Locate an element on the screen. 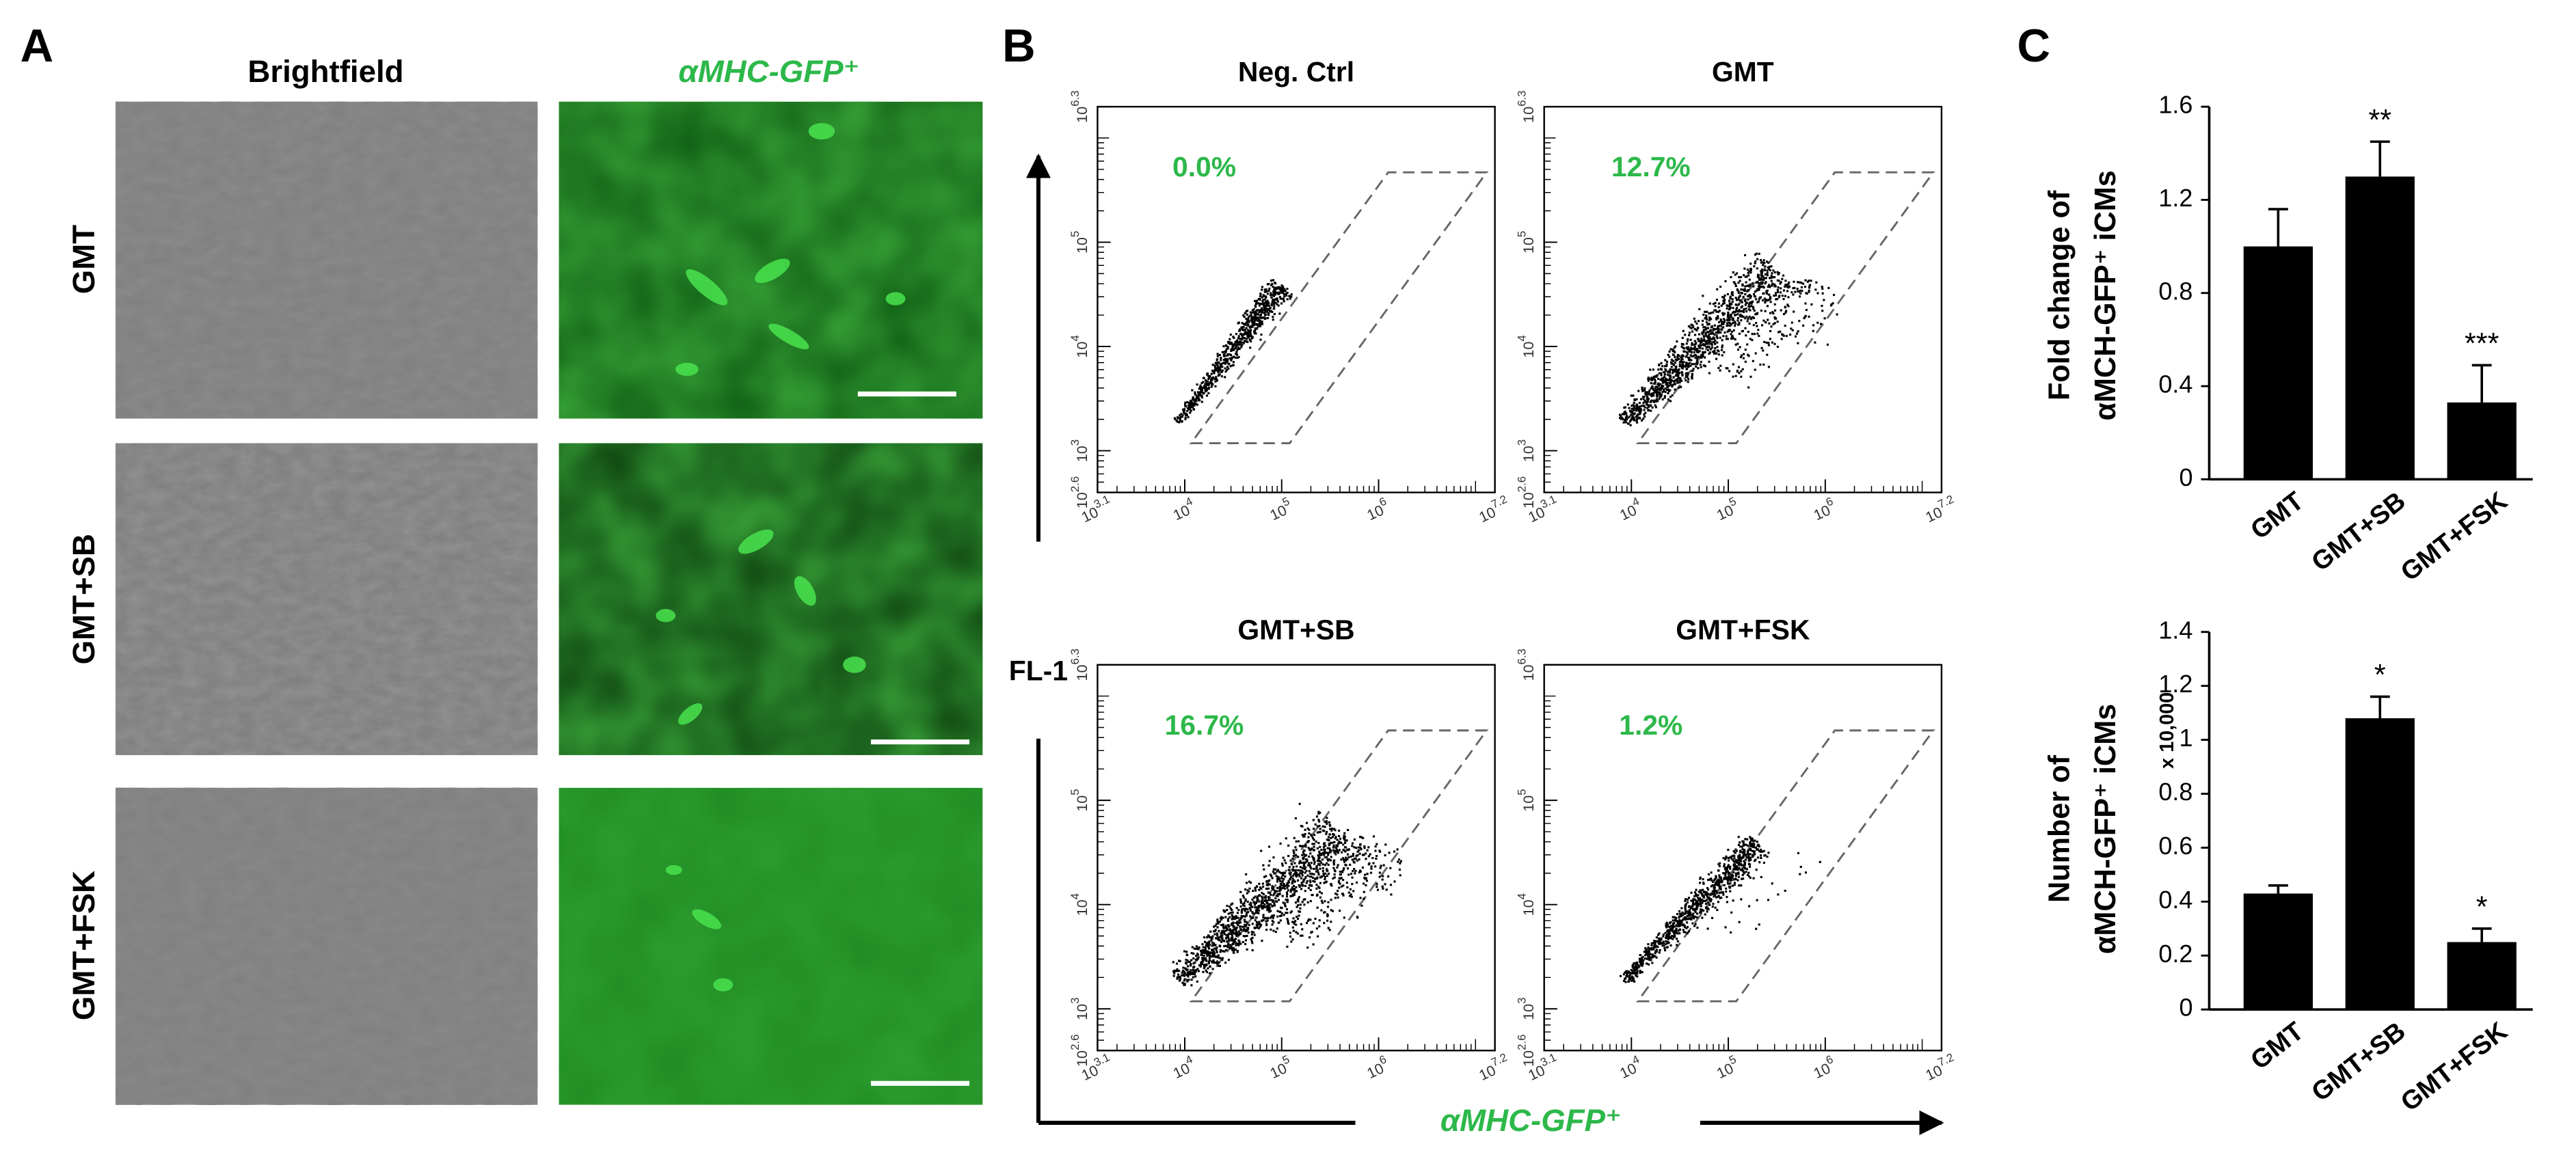  y-axis-label: αMCH-GFP⁺ iCMs is located at coordinates (2105, 295).